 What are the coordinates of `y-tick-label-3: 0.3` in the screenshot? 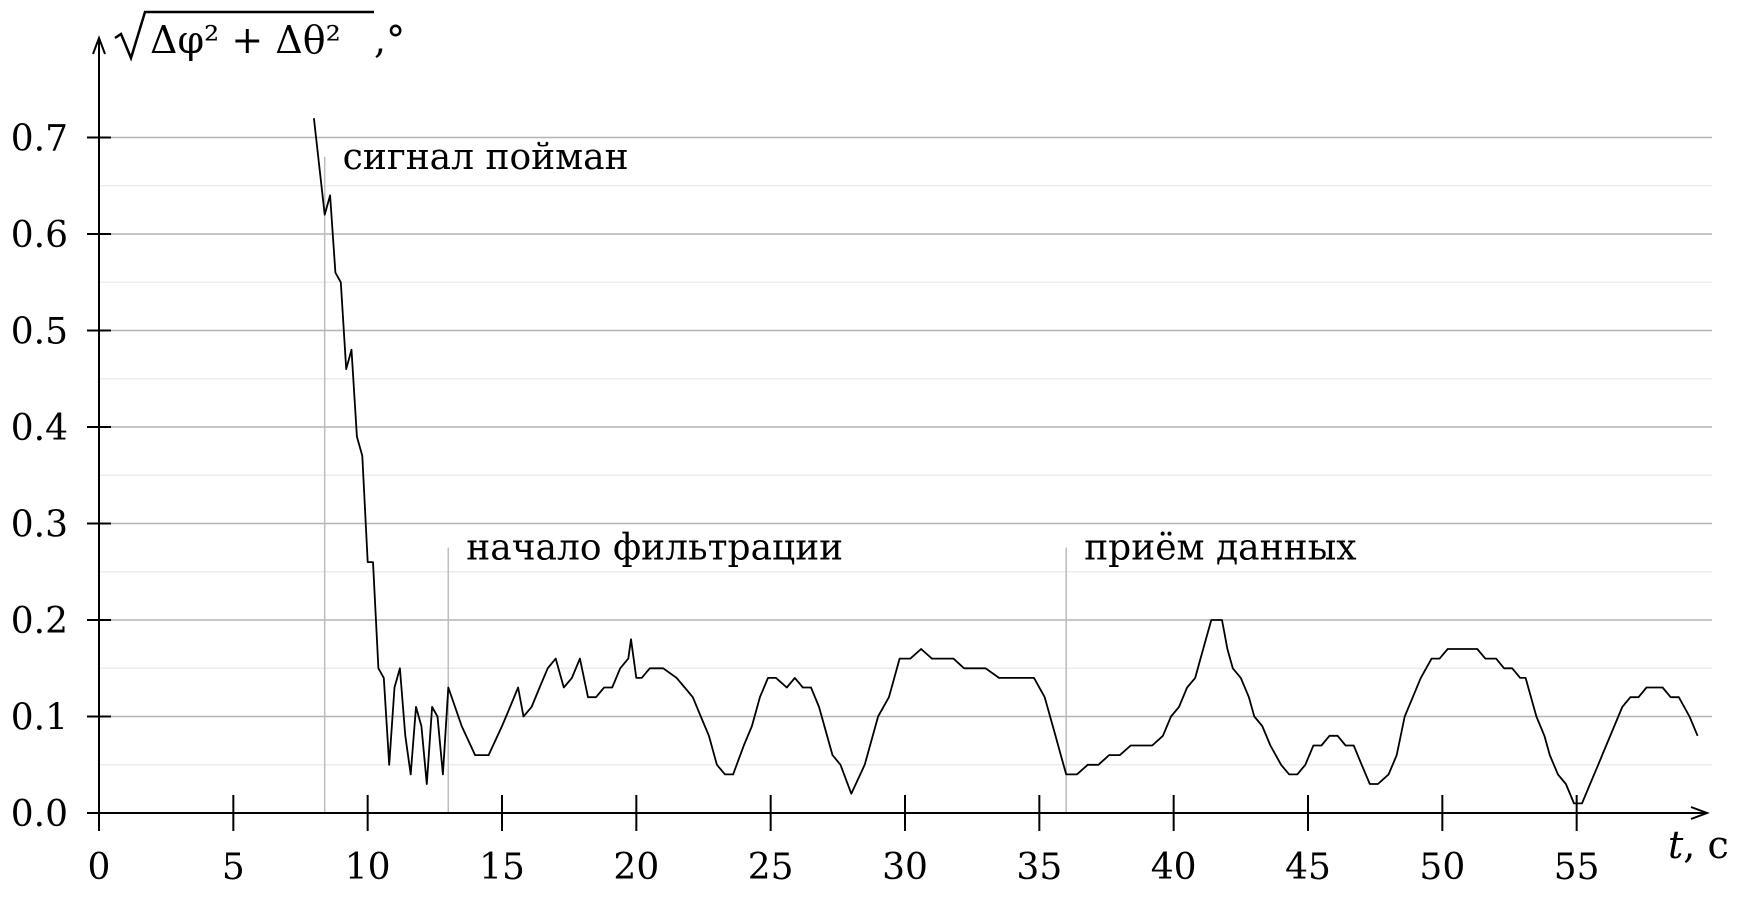 It's located at (39, 525).